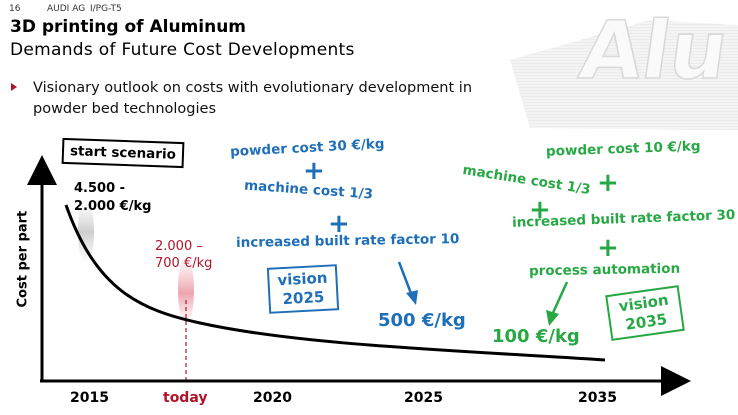  Describe the element at coordinates (186, 290) in the screenshot. I see `today-range-shade` at that location.